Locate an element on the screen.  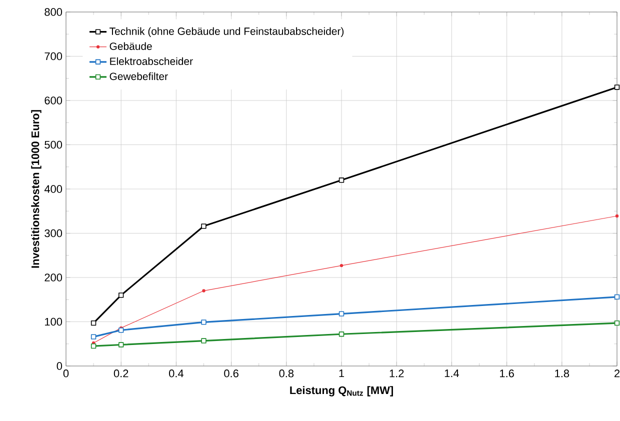
x-tick-label: 1.6 is located at coordinates (507, 374).